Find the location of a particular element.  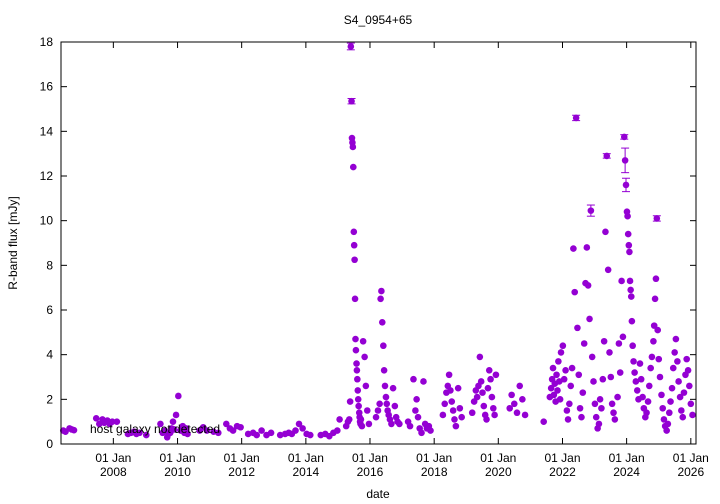

chart-annotation: host galaxy not detected is located at coordinates (155, 429).